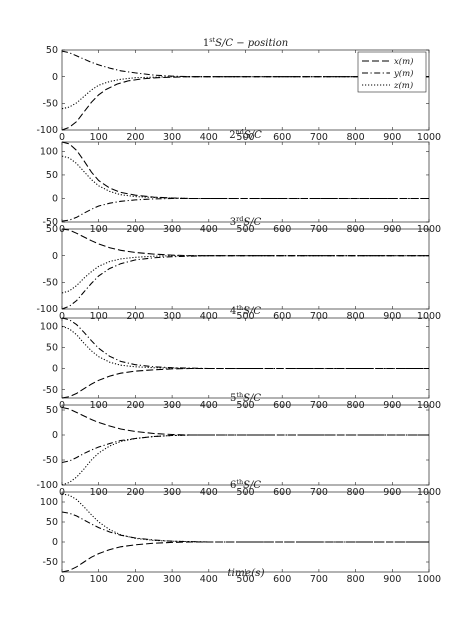  I want to click on legend-box, so click(392, 72).